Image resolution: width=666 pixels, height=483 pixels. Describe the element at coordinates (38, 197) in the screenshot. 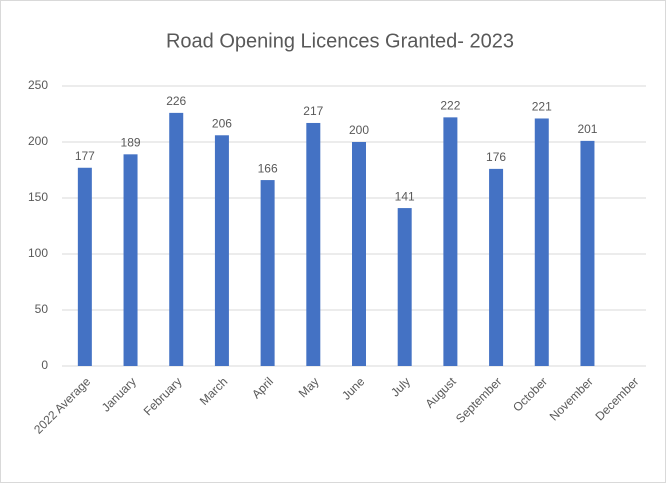

I see `y-tick-label: 150` at that location.